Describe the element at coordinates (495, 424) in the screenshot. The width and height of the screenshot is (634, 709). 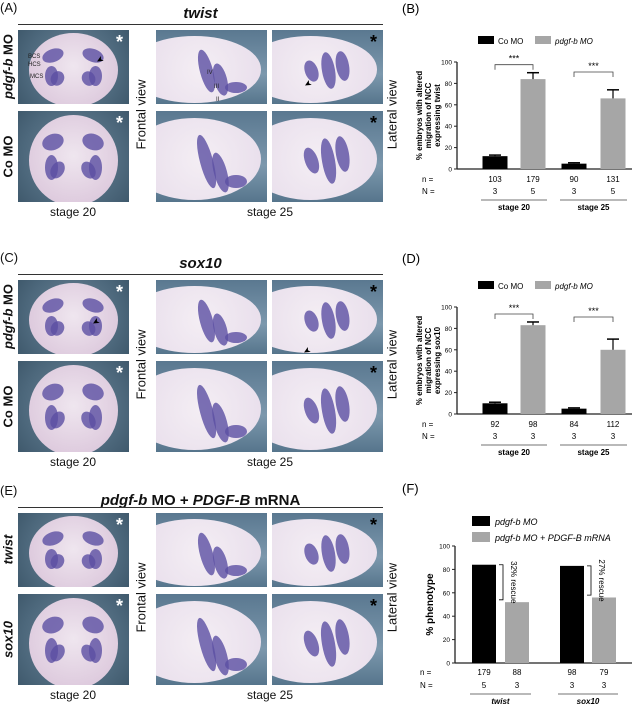
I see `n-value: 92` at that location.